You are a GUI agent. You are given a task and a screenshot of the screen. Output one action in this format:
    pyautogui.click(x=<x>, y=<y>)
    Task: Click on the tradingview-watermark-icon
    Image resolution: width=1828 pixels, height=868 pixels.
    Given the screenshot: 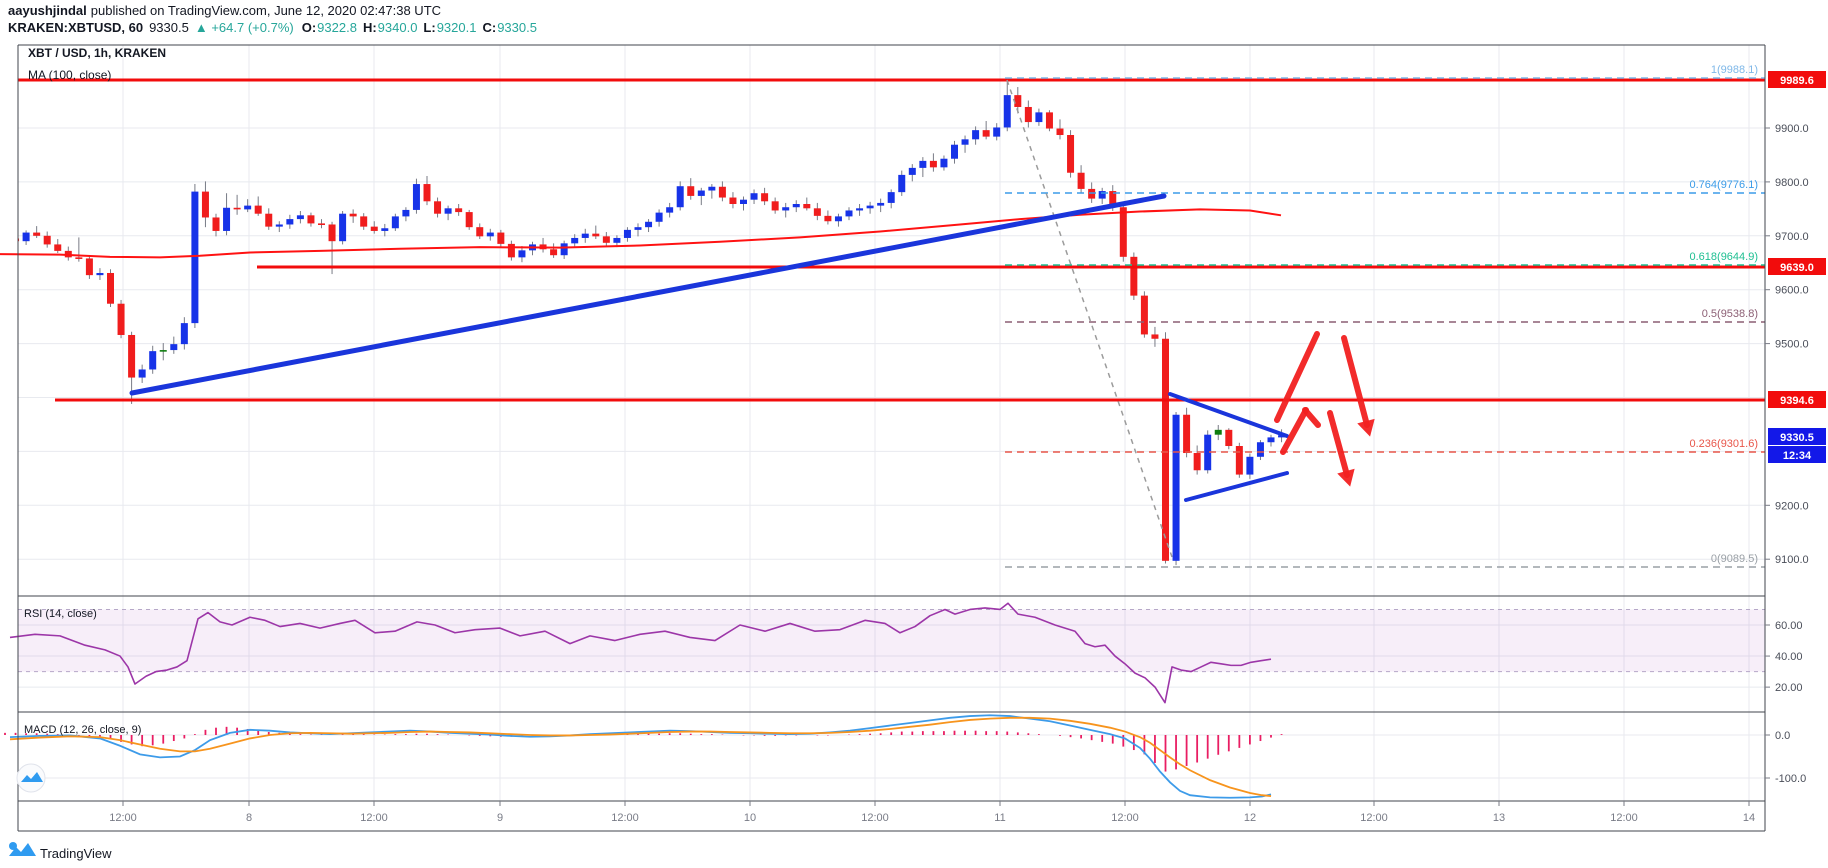 What is the action you would take?
    pyautogui.click(x=31, y=778)
    